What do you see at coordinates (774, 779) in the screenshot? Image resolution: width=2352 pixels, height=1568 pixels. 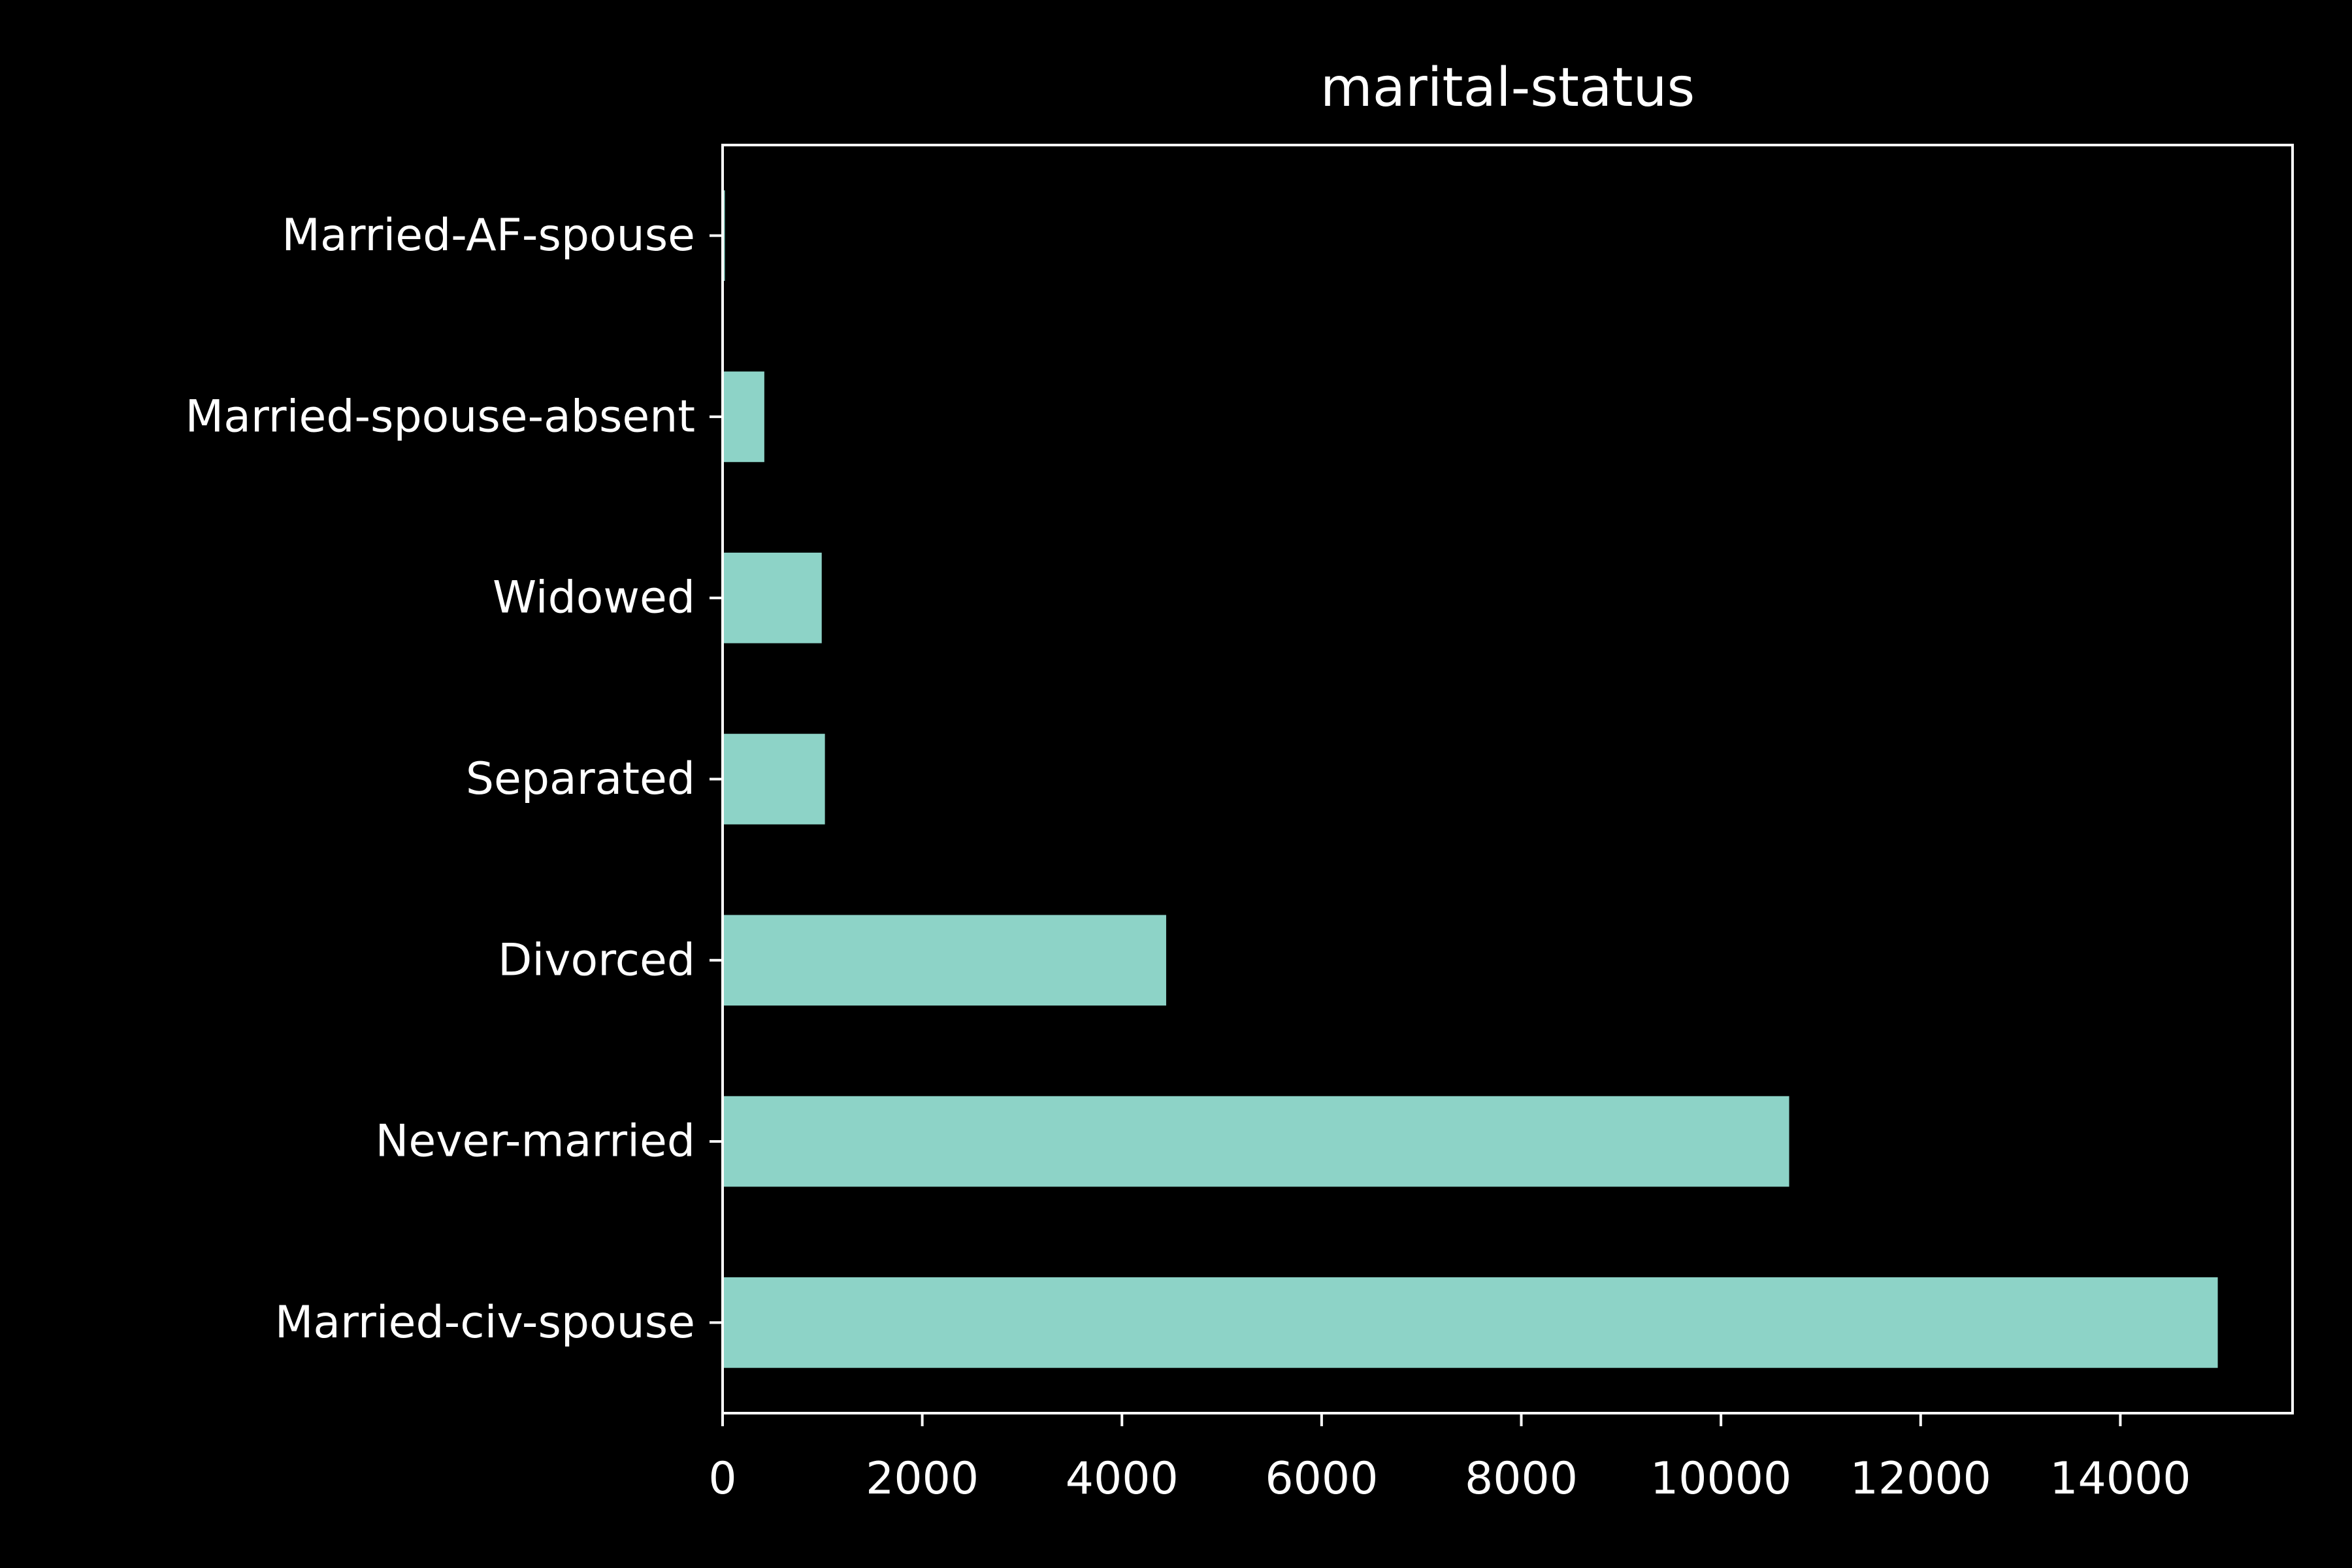 I see `bar-separated` at bounding box center [774, 779].